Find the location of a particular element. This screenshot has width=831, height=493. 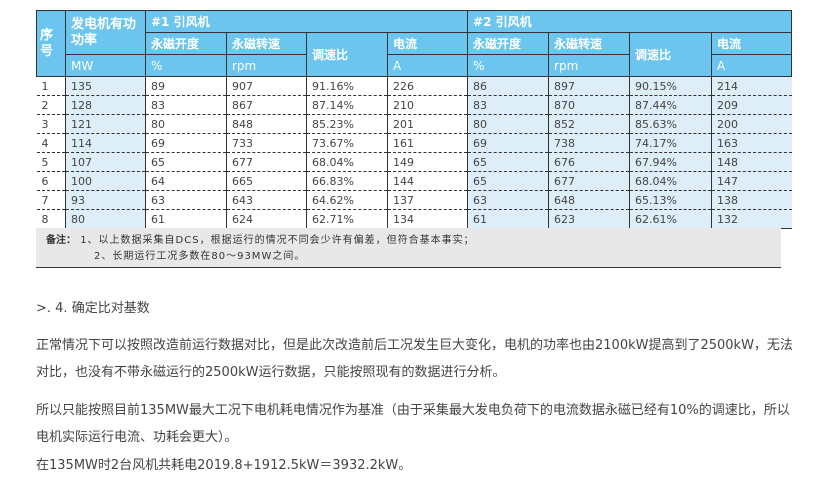

table-cell: 897 is located at coordinates (589, 86).